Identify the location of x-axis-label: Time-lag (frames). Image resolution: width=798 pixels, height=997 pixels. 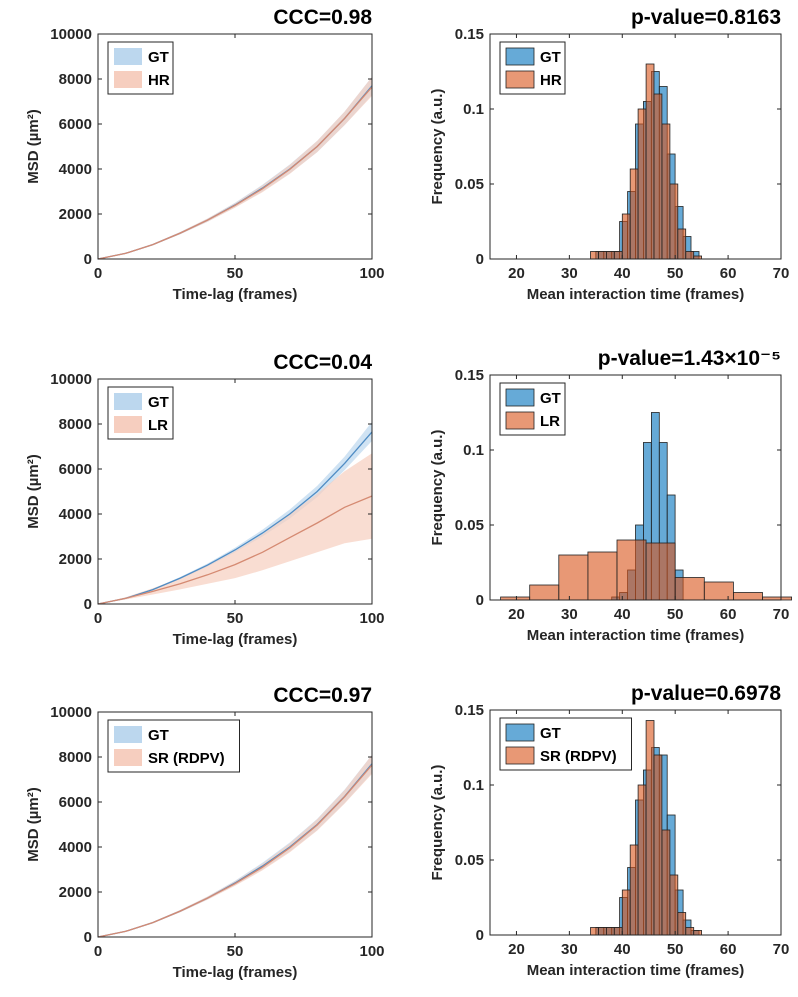
(235, 294).